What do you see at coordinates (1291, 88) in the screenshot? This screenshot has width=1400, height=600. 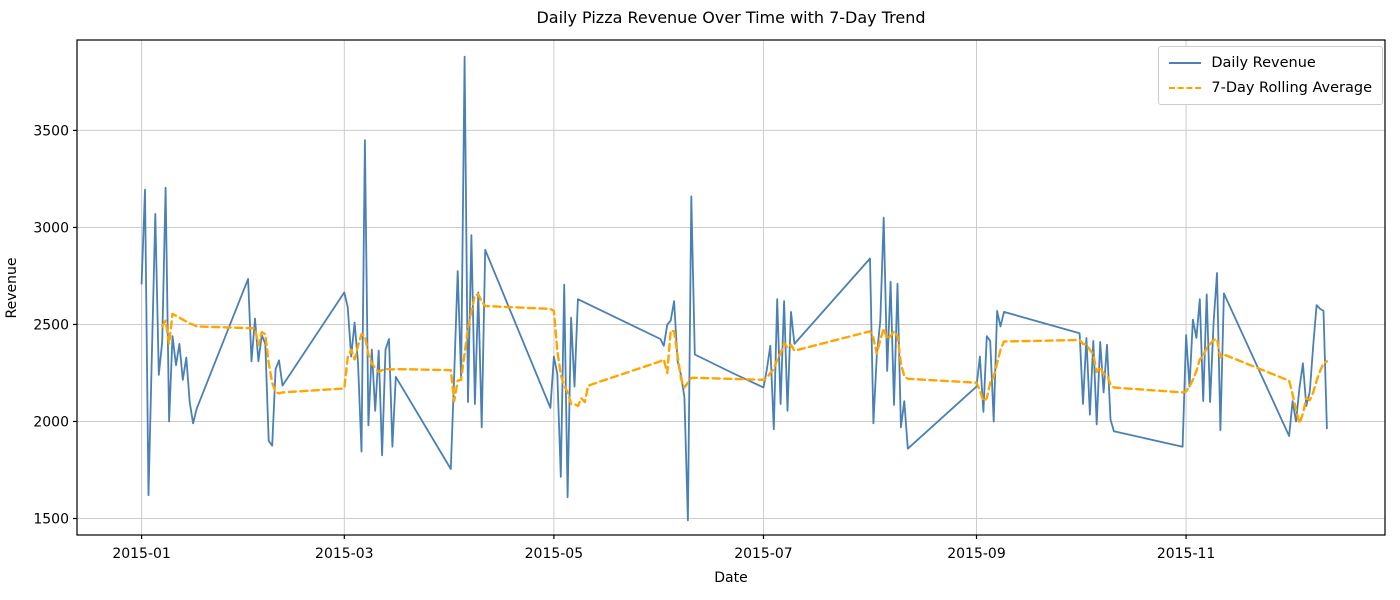 I see `legend-label-rolling-average: 7-Day Rolling Average` at bounding box center [1291, 88].